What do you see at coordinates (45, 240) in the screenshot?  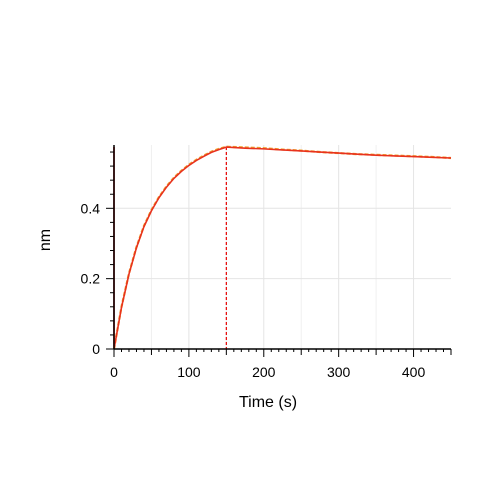 I see `y-axis-title: nm` at bounding box center [45, 240].